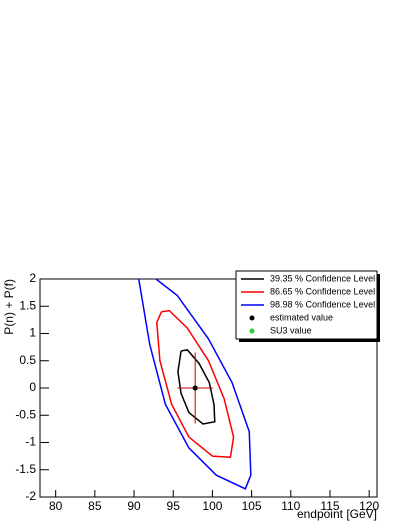  What do you see at coordinates (32, 278) in the screenshot?
I see `y-tick-label: 2` at bounding box center [32, 278].